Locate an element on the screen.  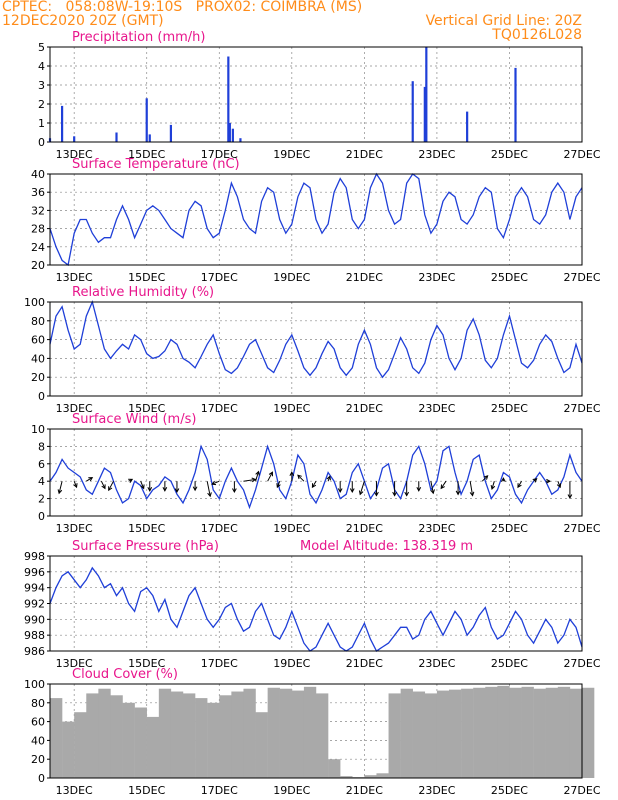
y-tick-label: 6 is located at coordinates (41, 464).